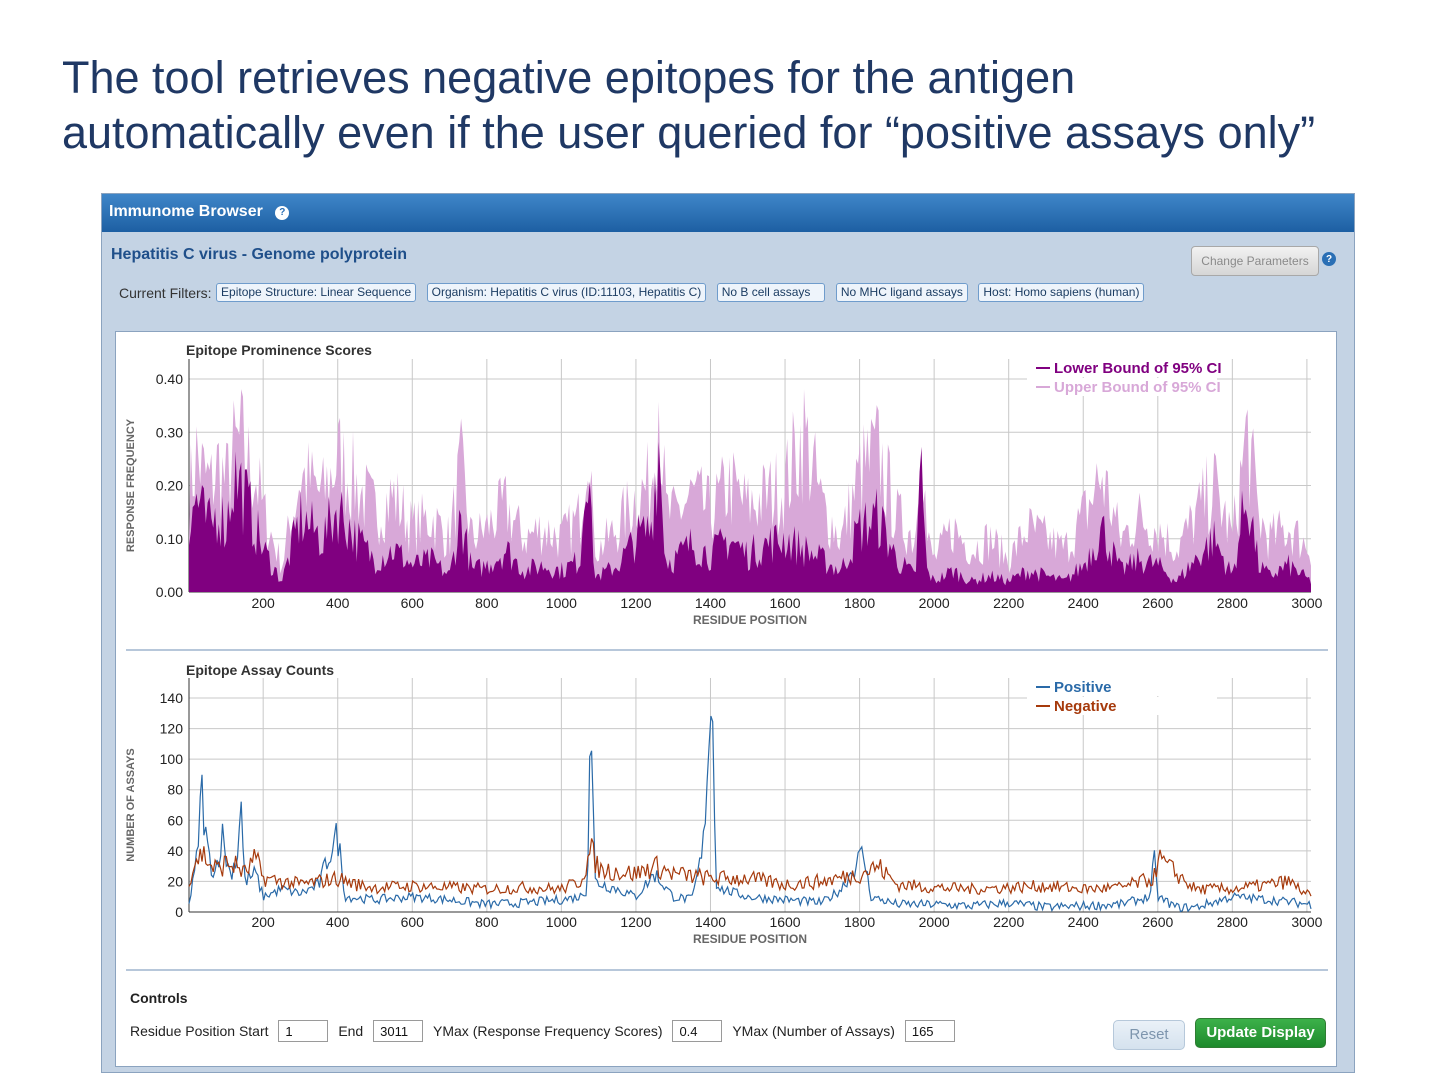 The height and width of the screenshot is (1080, 1440). Describe the element at coordinates (1085, 706) in the screenshot. I see `chart-2-legend-label: Negative` at that location.